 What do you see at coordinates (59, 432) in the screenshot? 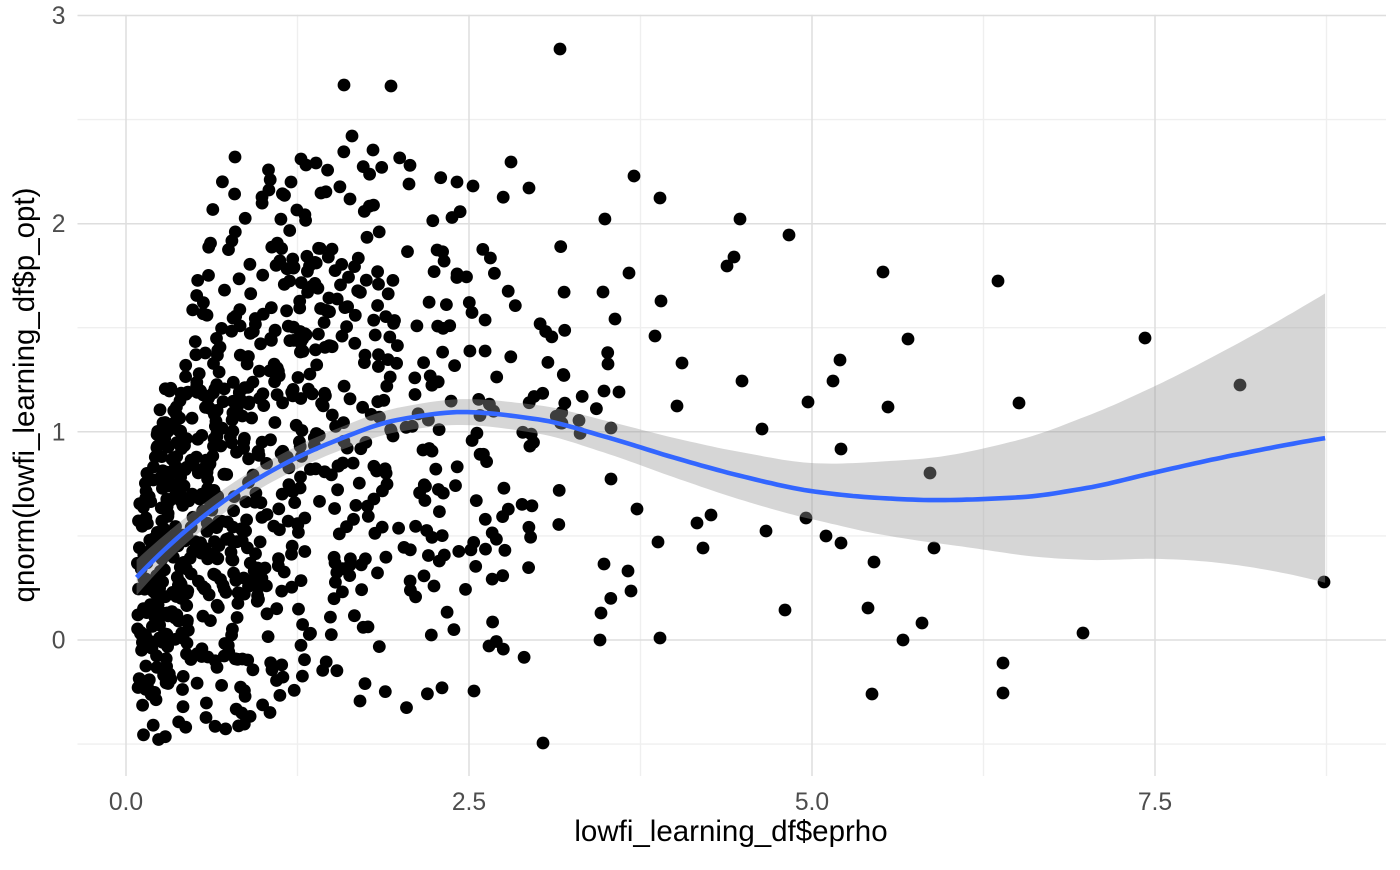
I see `svg-text: 1` at bounding box center [59, 432].